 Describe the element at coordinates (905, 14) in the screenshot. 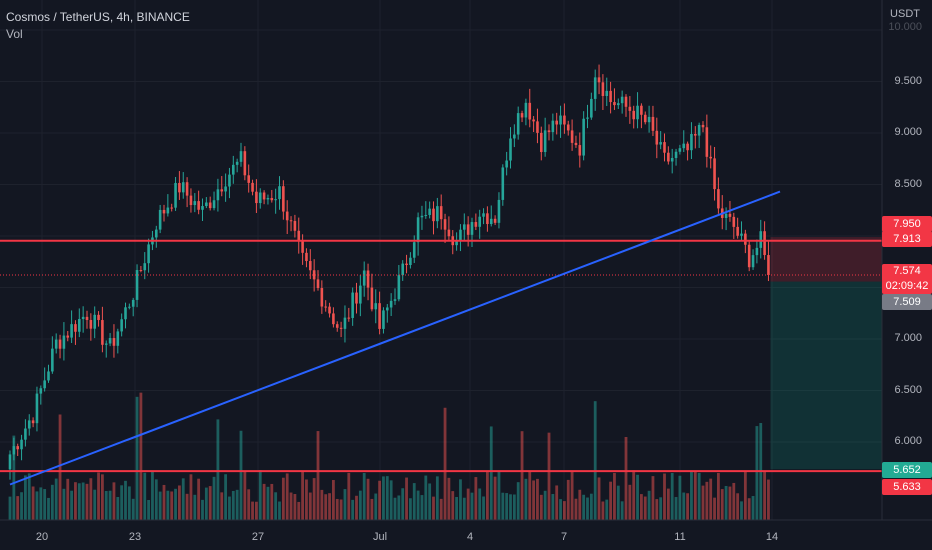

I see `price-axis-unit: USDT` at that location.